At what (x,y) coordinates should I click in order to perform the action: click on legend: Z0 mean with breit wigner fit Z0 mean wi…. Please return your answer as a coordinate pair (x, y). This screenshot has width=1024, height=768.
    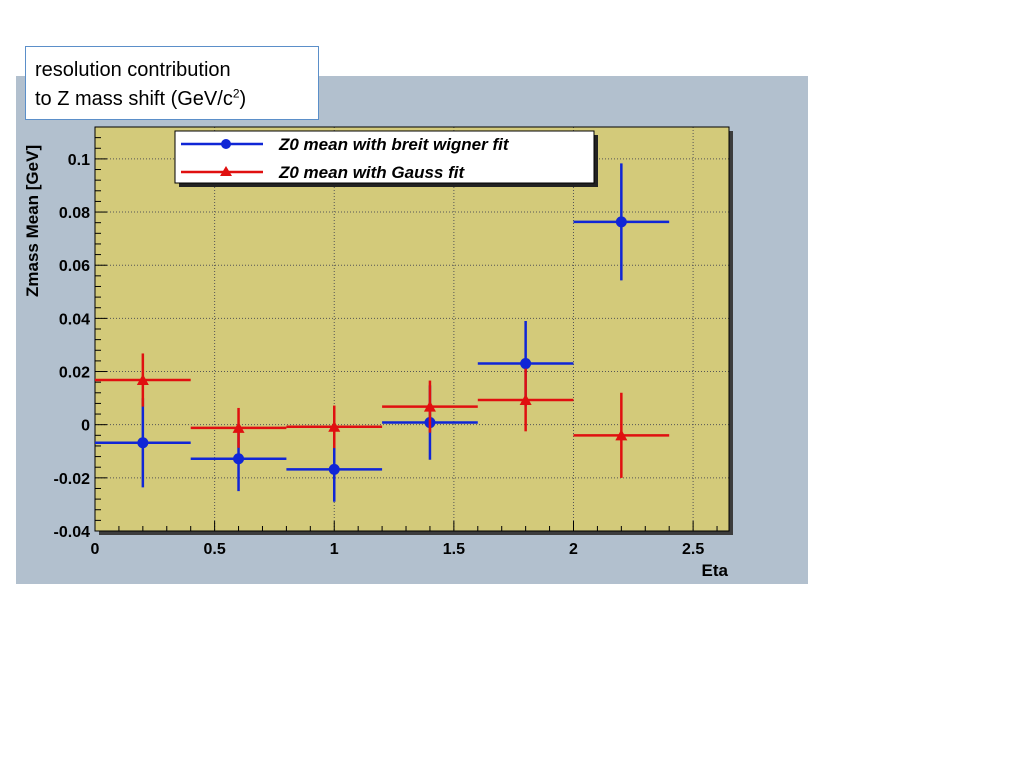
    Looking at the image, I should click on (386, 158).